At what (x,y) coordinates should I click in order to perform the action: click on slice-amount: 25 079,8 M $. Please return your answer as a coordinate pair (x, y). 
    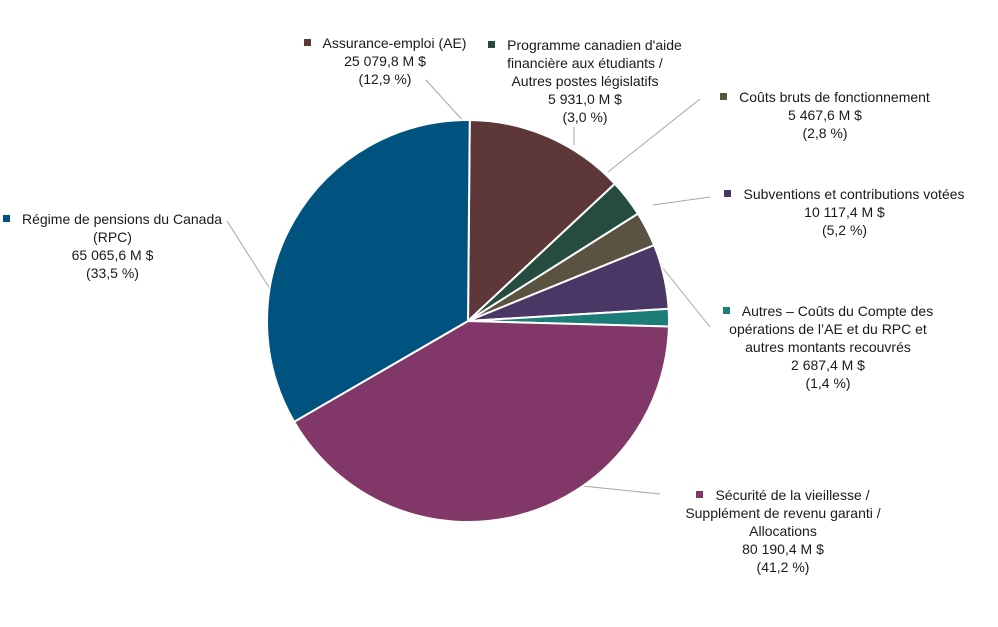
    Looking at the image, I should click on (385, 61).